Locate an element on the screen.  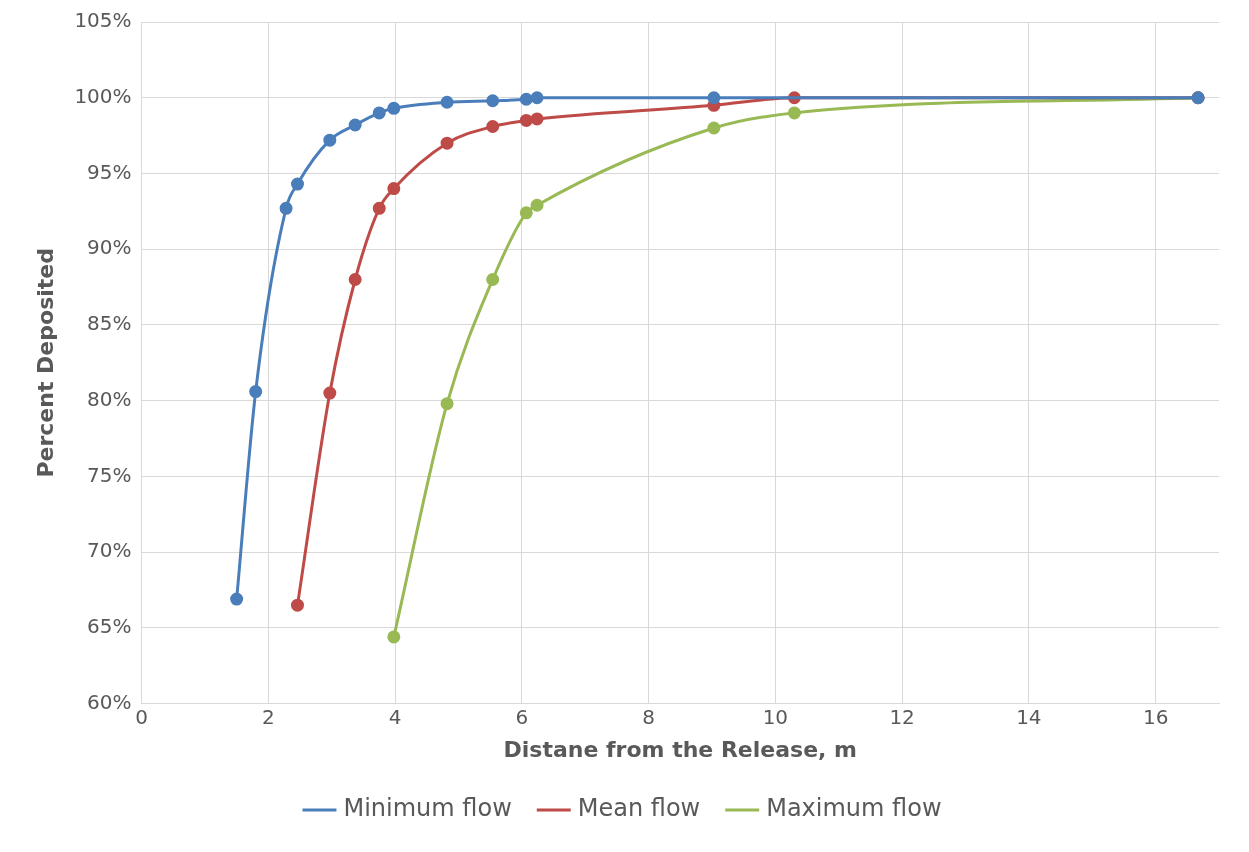
y-tick-label: 60% is located at coordinates (109, 701).